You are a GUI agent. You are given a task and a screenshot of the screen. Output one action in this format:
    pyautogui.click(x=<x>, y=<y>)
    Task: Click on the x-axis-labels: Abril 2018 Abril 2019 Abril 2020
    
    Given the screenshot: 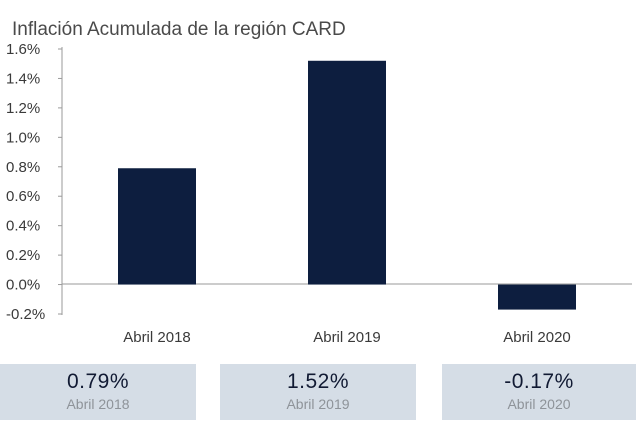 What is the action you would take?
    pyautogui.click(x=347, y=337)
    